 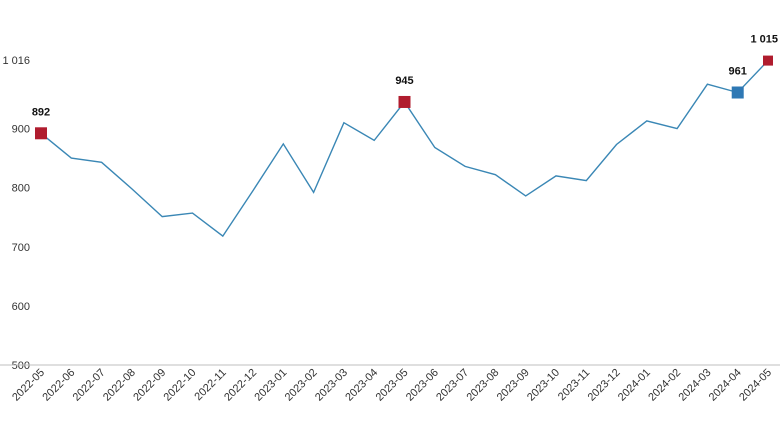 What do you see at coordinates (21, 248) in the screenshot?
I see `y-tick-label: 700` at bounding box center [21, 248].